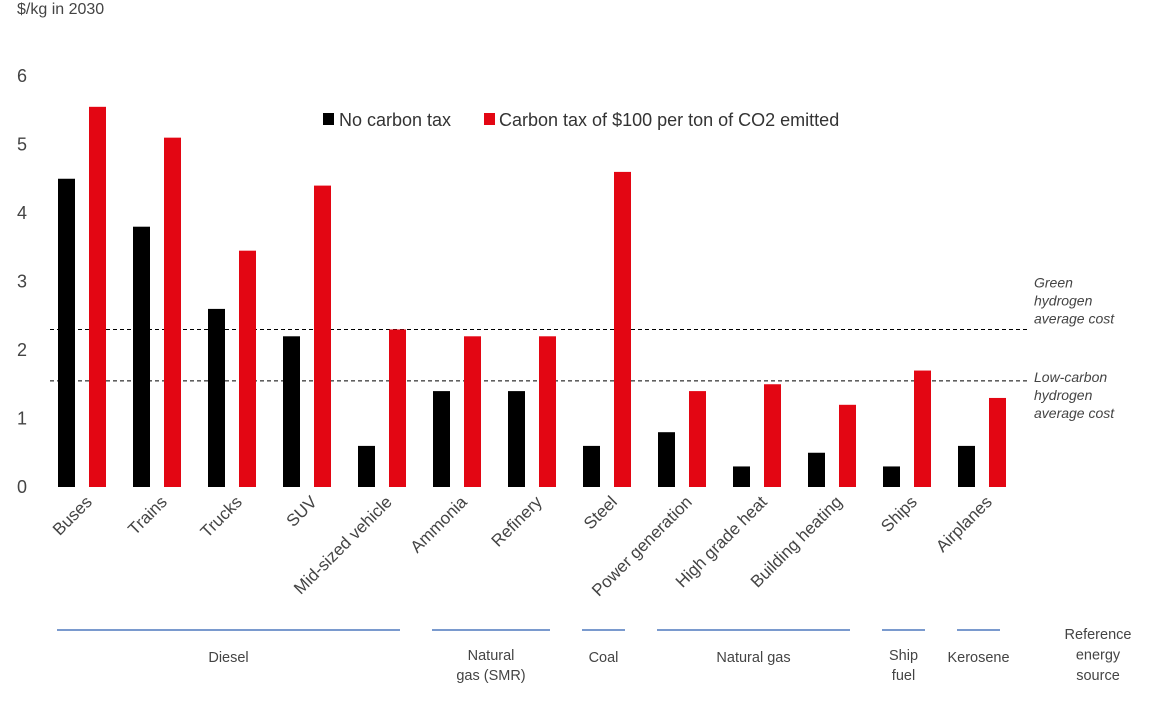  Describe the element at coordinates (22, 350) in the screenshot. I see `y-tick-label: 2` at that location.